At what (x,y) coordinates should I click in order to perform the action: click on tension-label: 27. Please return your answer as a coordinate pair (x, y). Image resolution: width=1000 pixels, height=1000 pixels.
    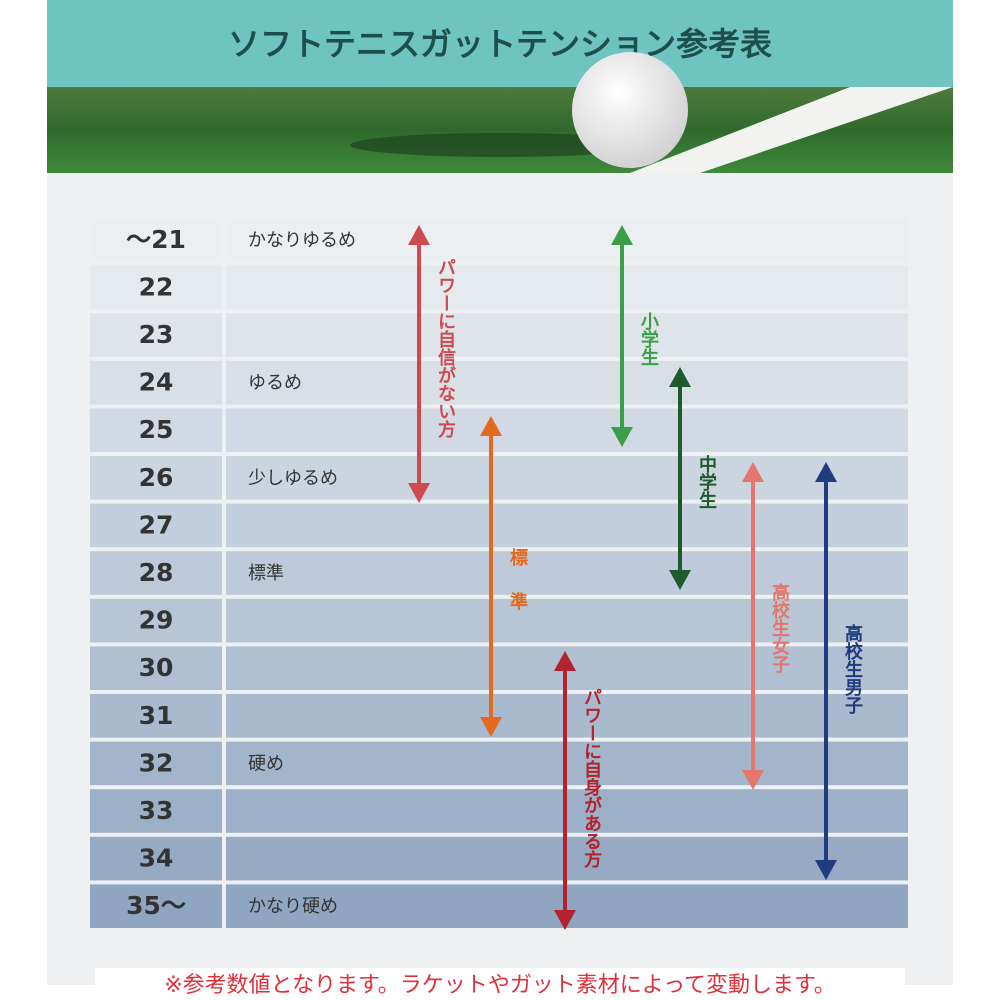
    Looking at the image, I should click on (156, 524).